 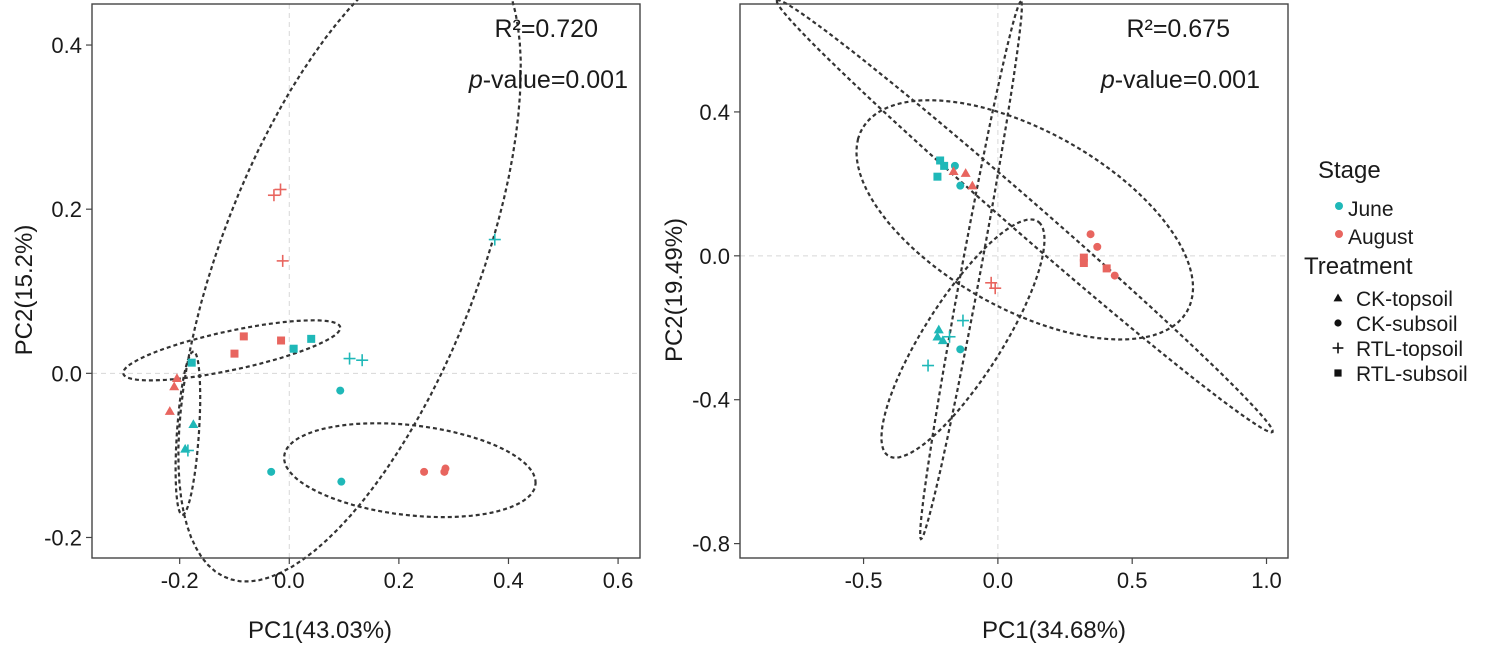 What do you see at coordinates (1409, 349) in the screenshot?
I see `legend-treatment-label: RTL-topsoil` at bounding box center [1409, 349].